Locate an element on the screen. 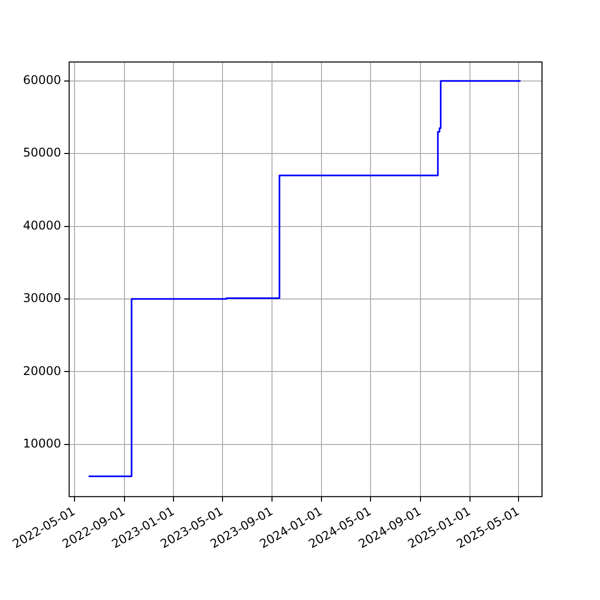 This screenshot has width=600, height=600. y-tick-label: 50000 is located at coordinates (42, 153).